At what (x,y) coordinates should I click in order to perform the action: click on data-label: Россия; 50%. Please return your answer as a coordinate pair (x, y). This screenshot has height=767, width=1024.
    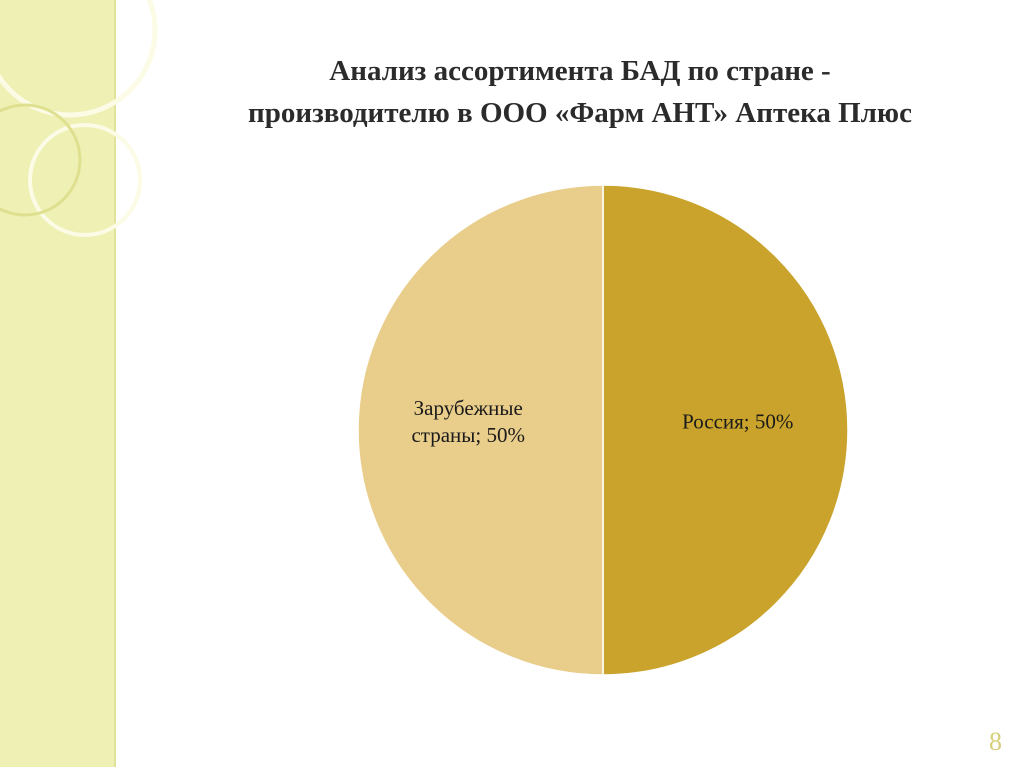
    Looking at the image, I should click on (738, 421).